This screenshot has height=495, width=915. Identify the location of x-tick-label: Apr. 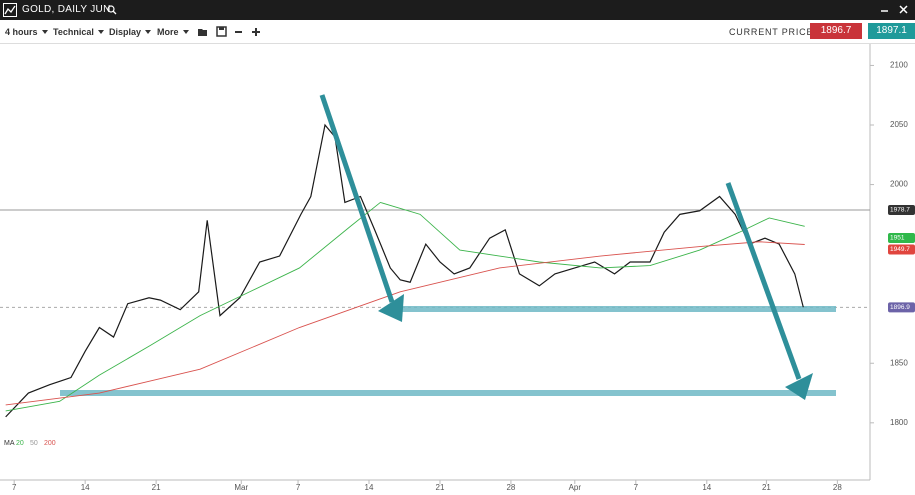
(575, 487).